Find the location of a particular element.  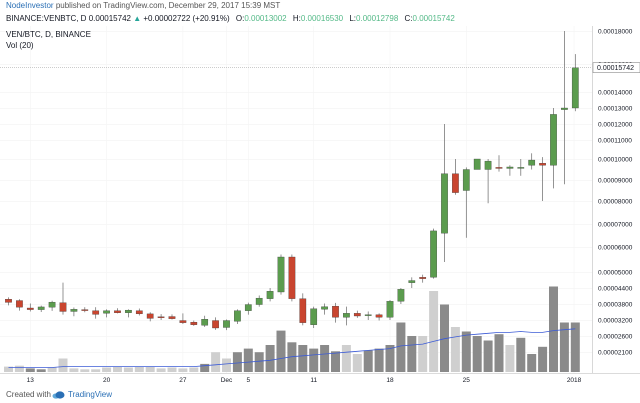

time-tick-label: 11 is located at coordinates (313, 380).